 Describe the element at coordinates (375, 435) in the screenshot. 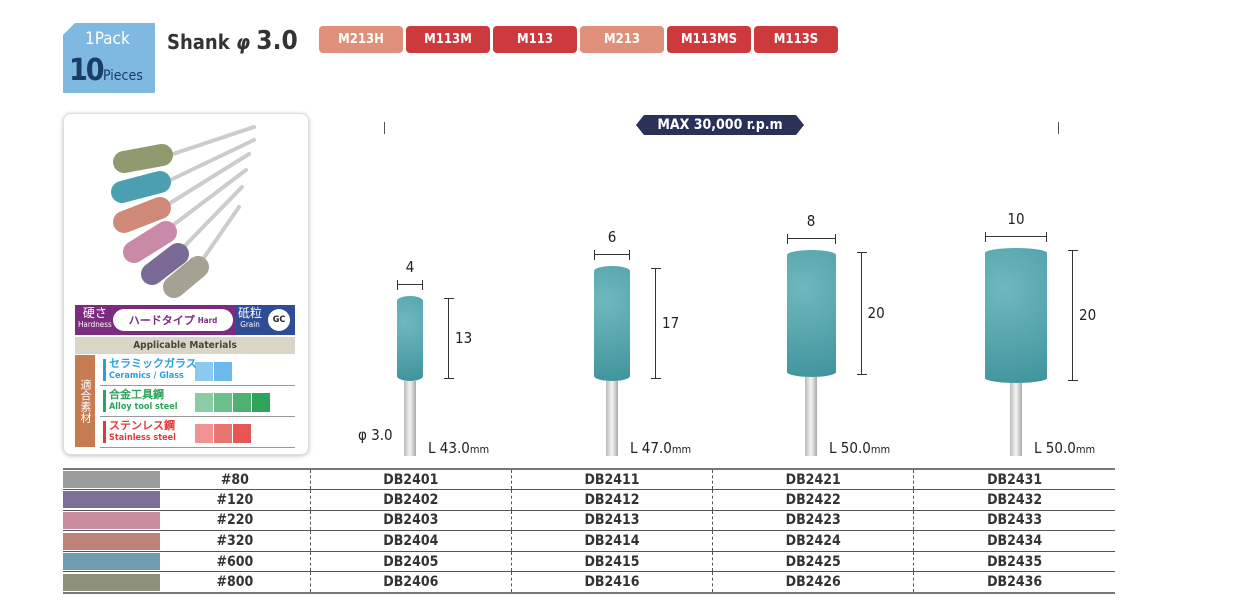

I see `shank-diameter-label: φ 3.0` at that location.